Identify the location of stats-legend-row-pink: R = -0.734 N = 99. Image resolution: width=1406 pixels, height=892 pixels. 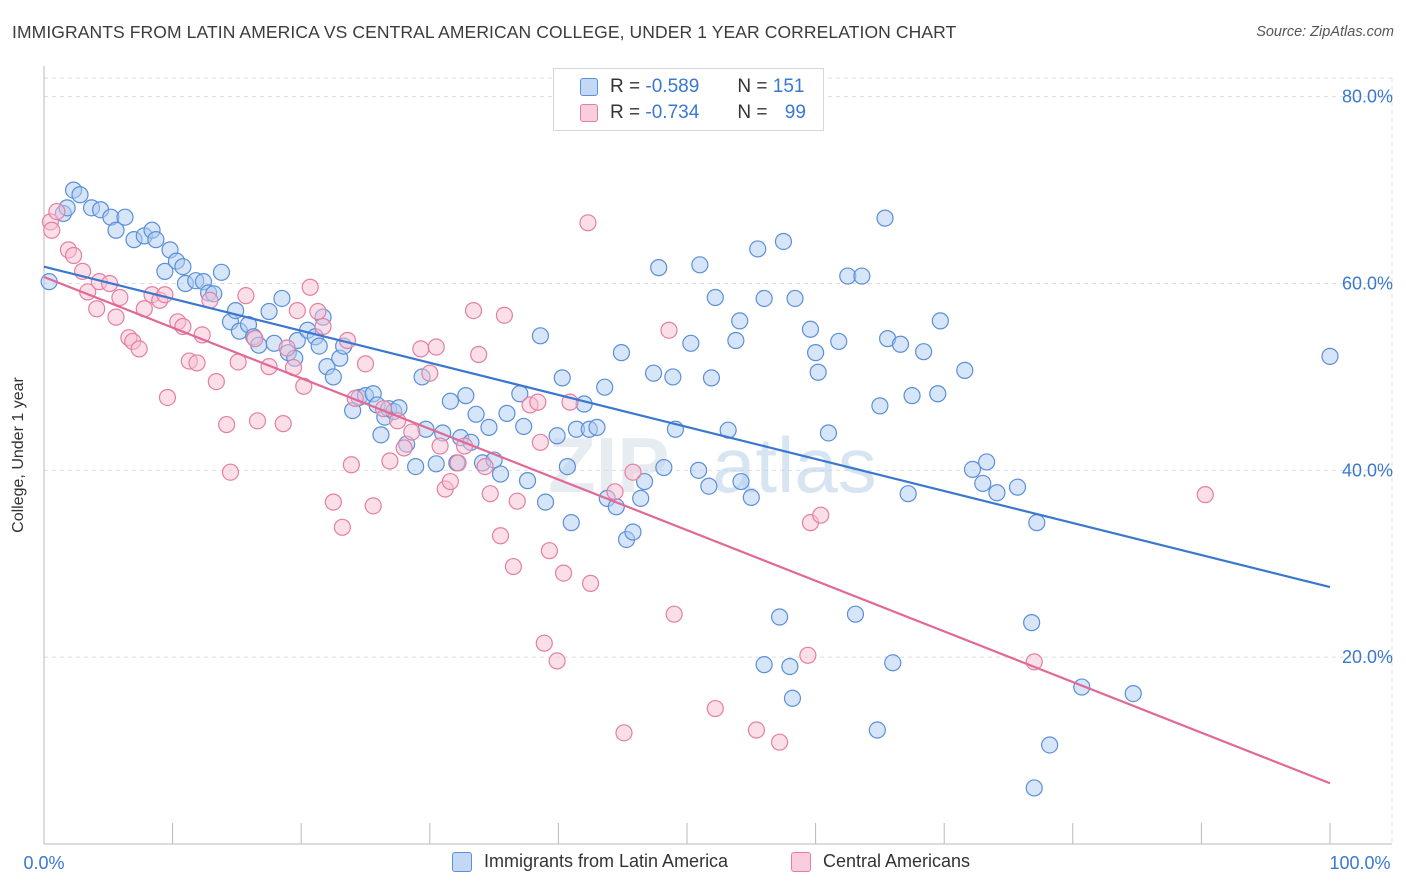
(693, 113).